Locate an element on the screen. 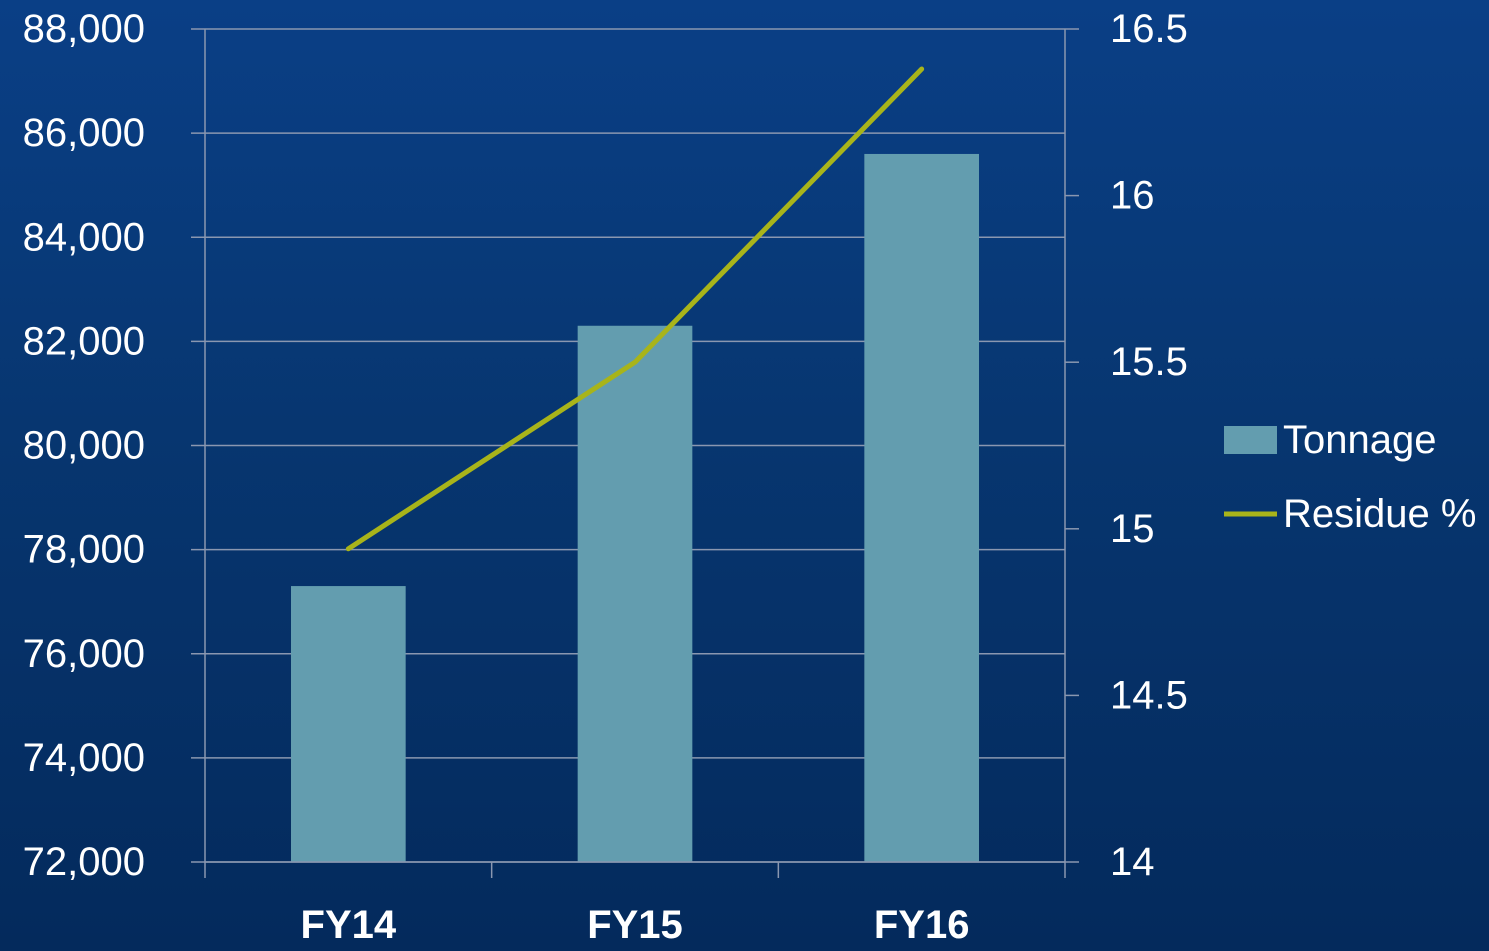  legend-label-residue: Residue % is located at coordinates (1379, 514).